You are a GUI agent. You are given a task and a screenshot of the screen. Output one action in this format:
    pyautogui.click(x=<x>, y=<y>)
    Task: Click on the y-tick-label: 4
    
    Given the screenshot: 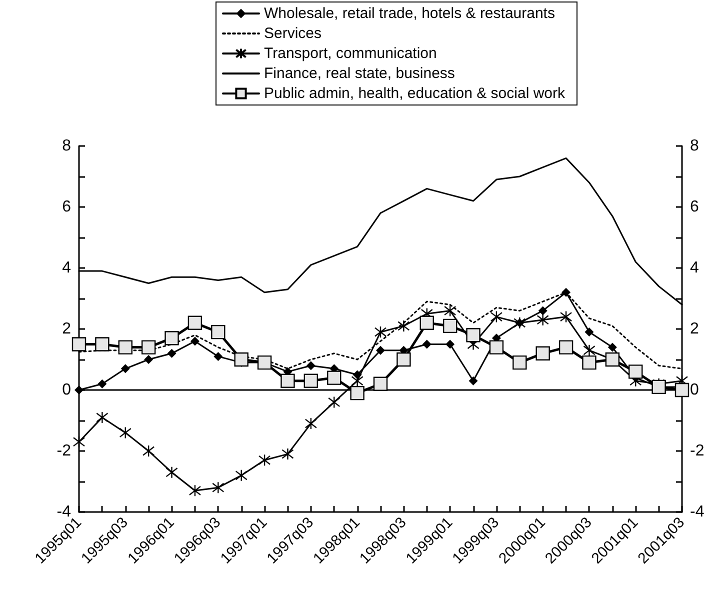 What is the action you would take?
    pyautogui.click(x=67, y=268)
    